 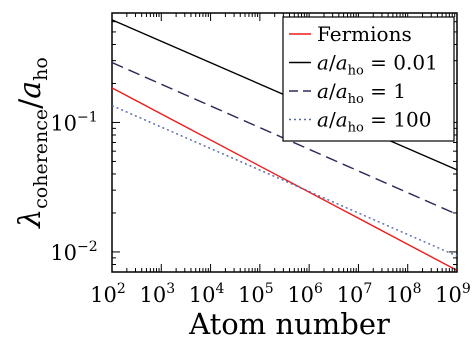 I want to click on legend: Fermions a/aho = 0.01a/aho = 1a/aho = 100, so click(x=368, y=79).